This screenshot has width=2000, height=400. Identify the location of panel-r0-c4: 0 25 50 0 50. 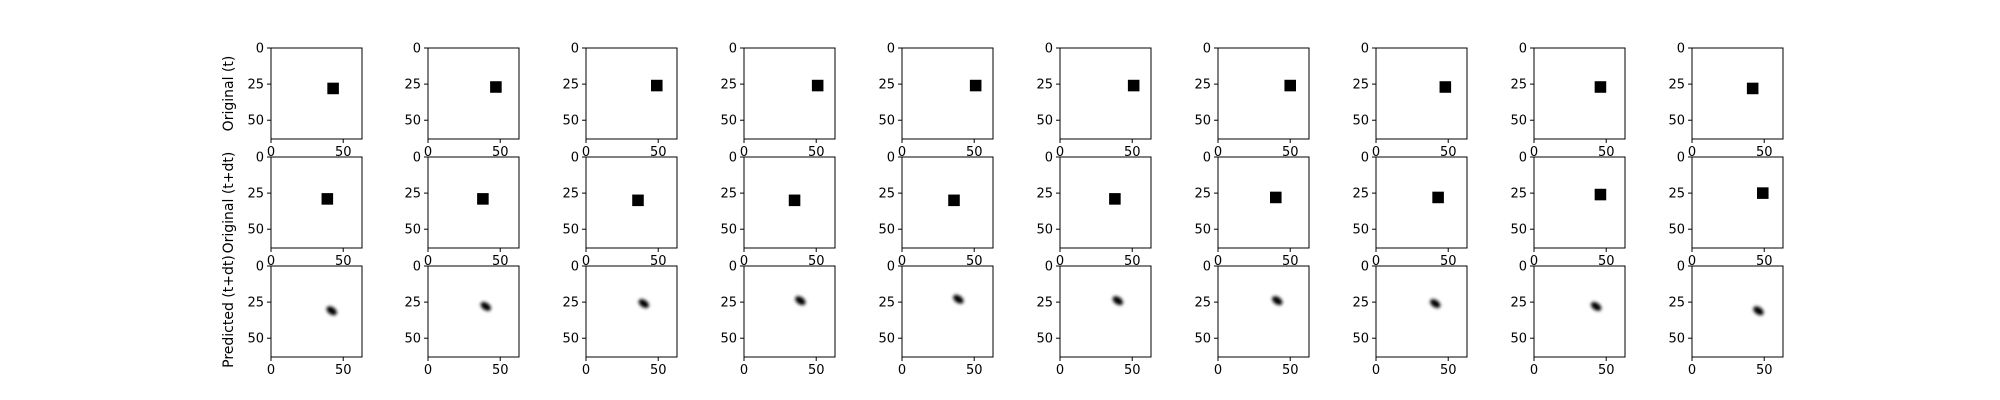
(936, 101).